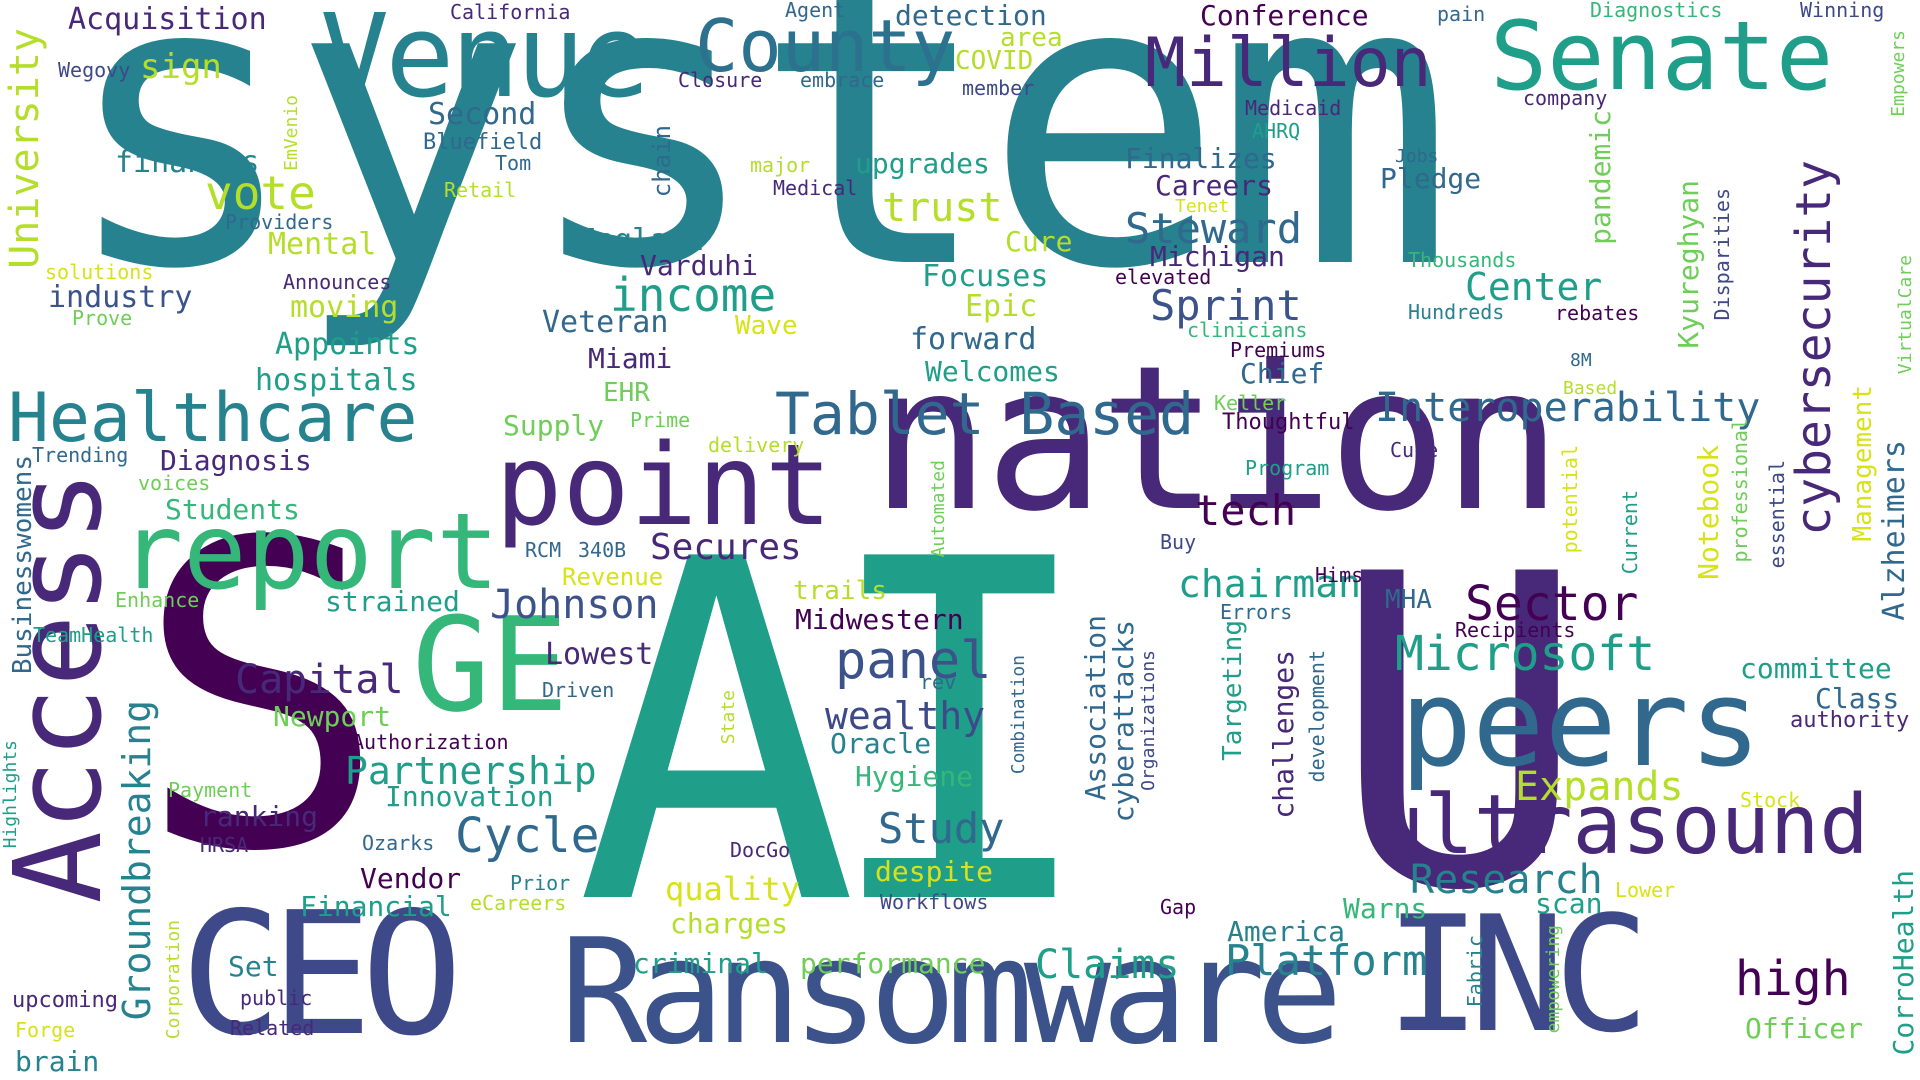 This screenshot has height=1080, width=1920. I want to click on word-organizations: Organizations, so click(1148, 720).